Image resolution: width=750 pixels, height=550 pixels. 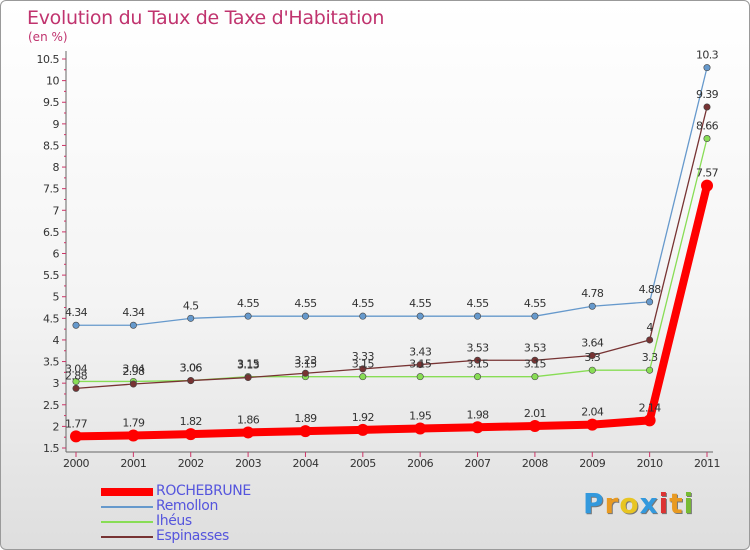 What do you see at coordinates (478, 463) in the screenshot?
I see `x-tick-label: 2007` at bounding box center [478, 463].